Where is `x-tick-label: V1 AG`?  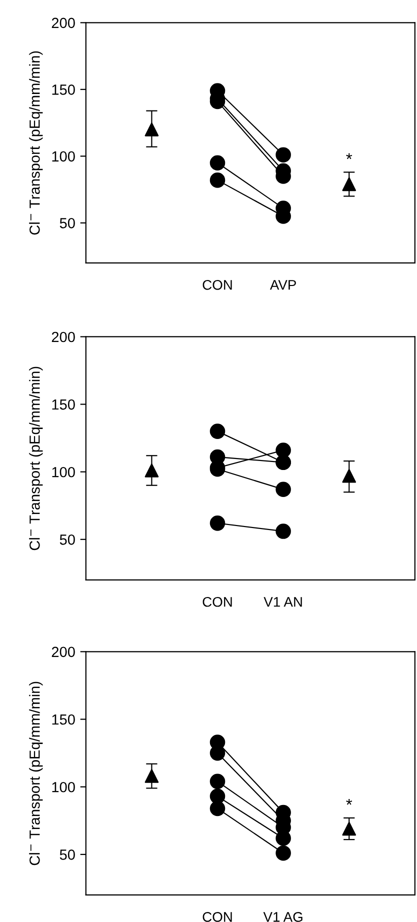
x-tick-label: V1 AG is located at coordinates (282, 917).